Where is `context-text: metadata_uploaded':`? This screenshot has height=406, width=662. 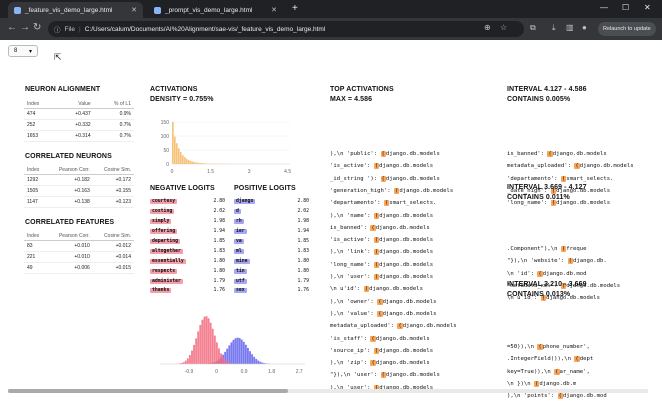 context-text: metadata_uploaded': is located at coordinates (539, 166).